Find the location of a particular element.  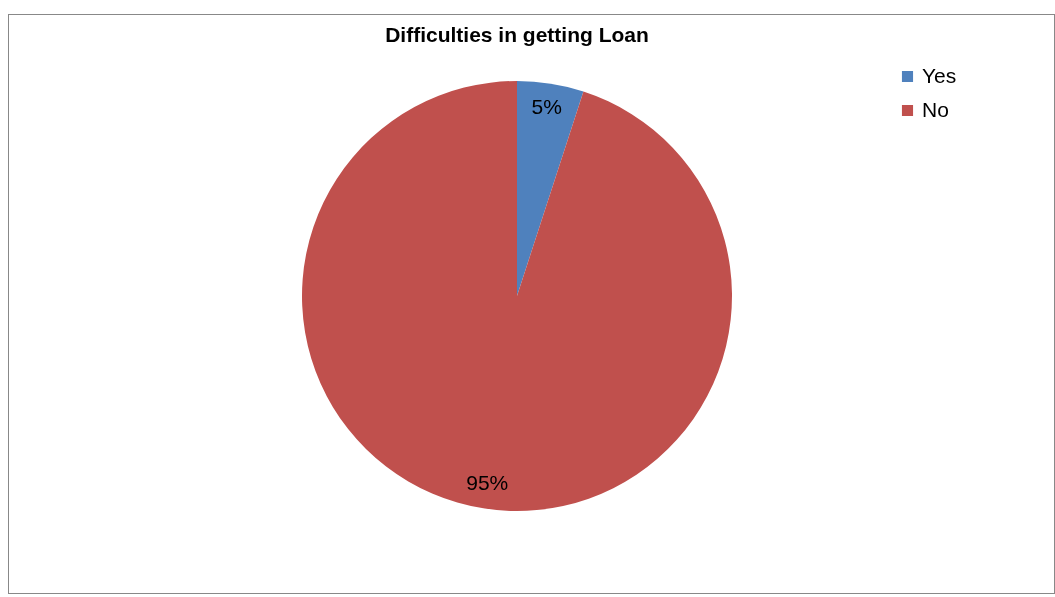

legend-label: No is located at coordinates (935, 109).